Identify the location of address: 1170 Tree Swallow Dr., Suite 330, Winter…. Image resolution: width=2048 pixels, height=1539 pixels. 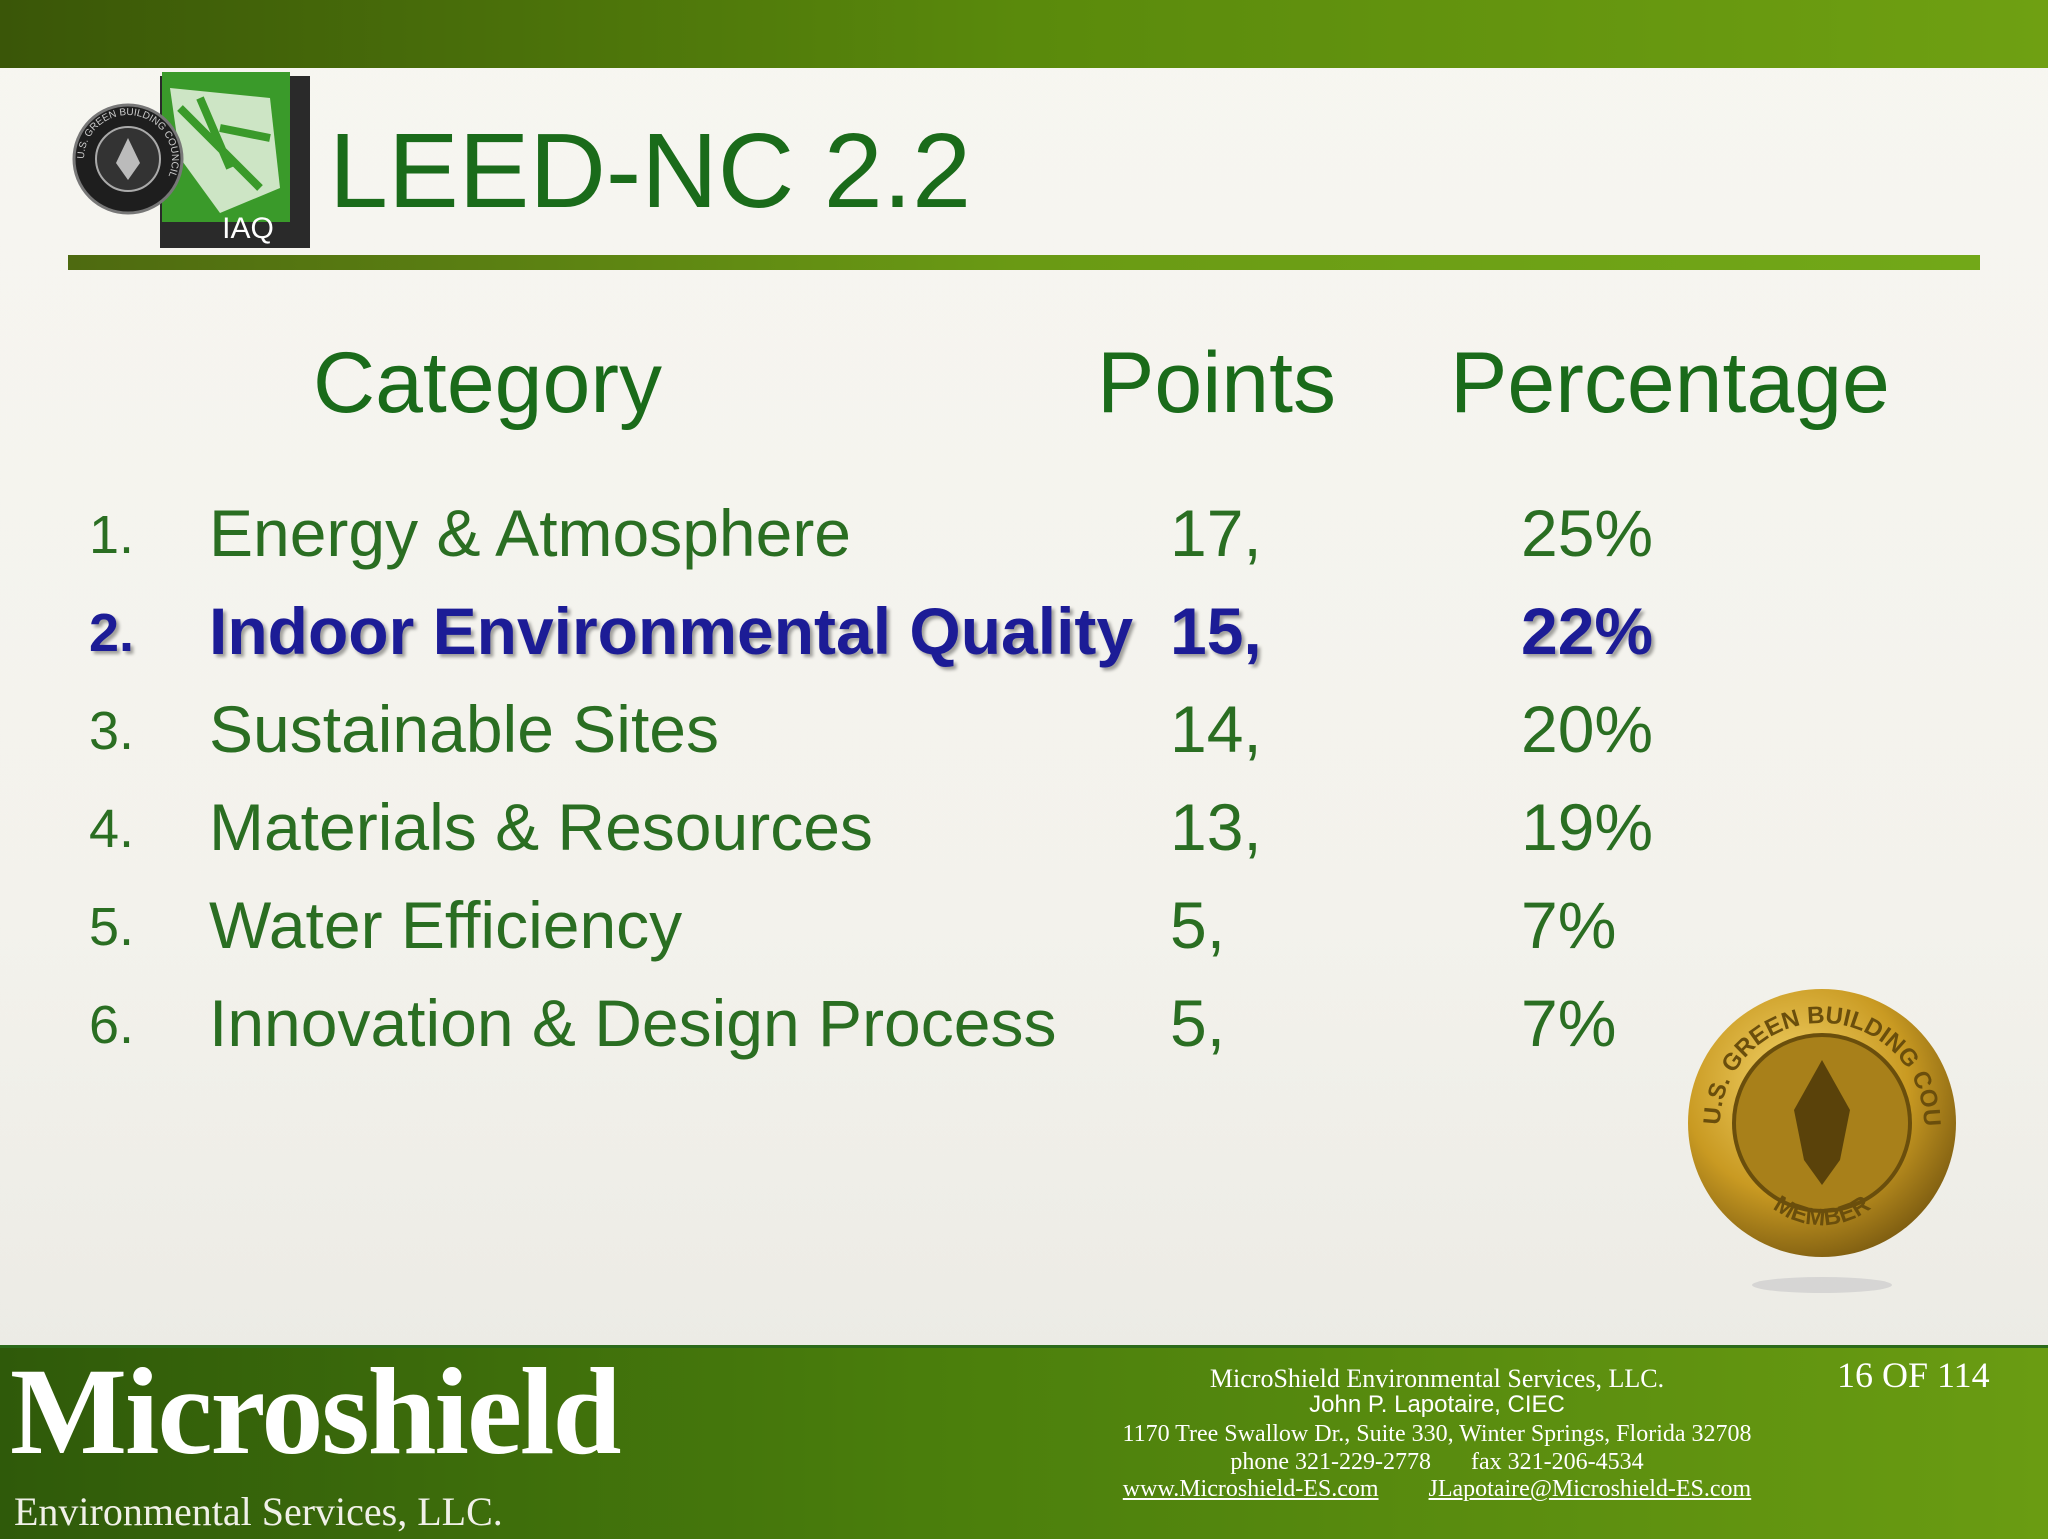
(1437, 1434).